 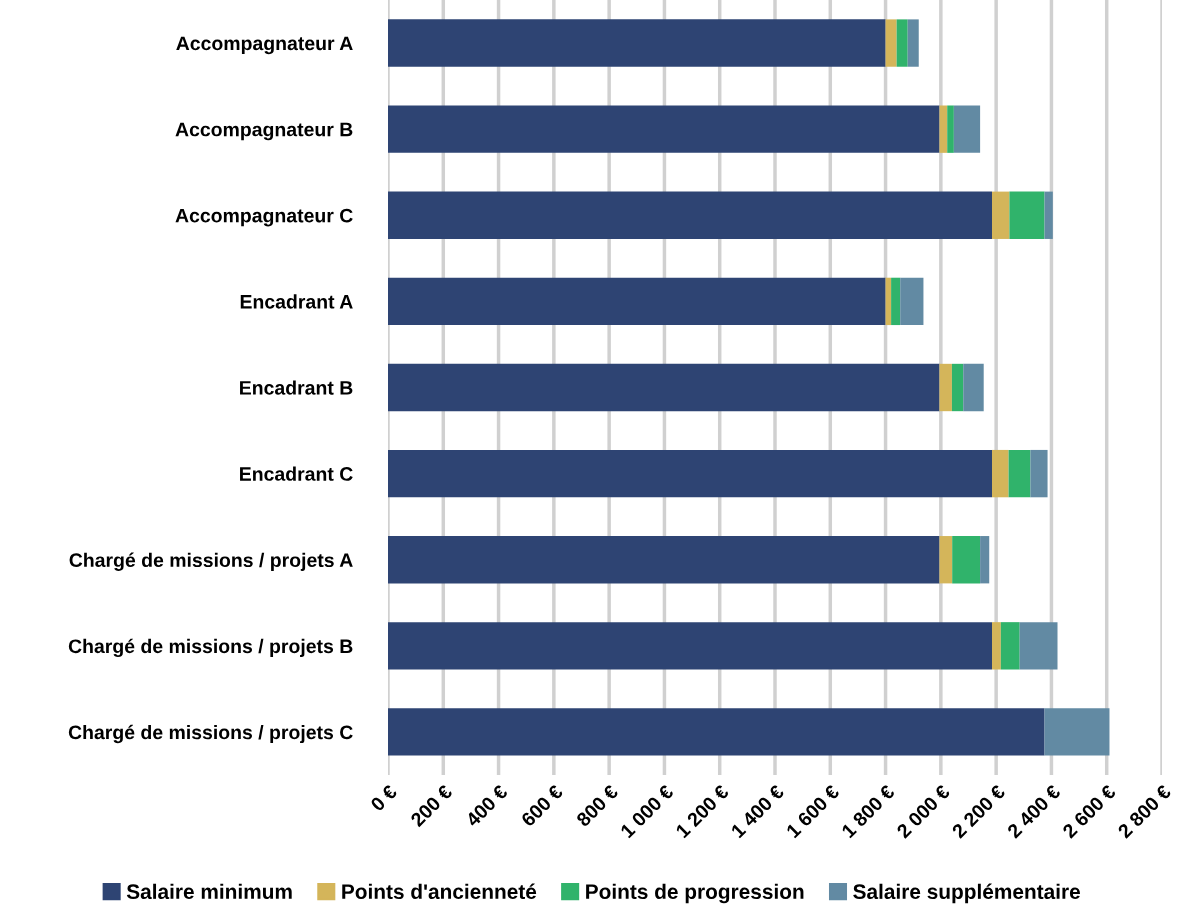 I want to click on x-tick-label: 0 €, so click(x=383, y=797).